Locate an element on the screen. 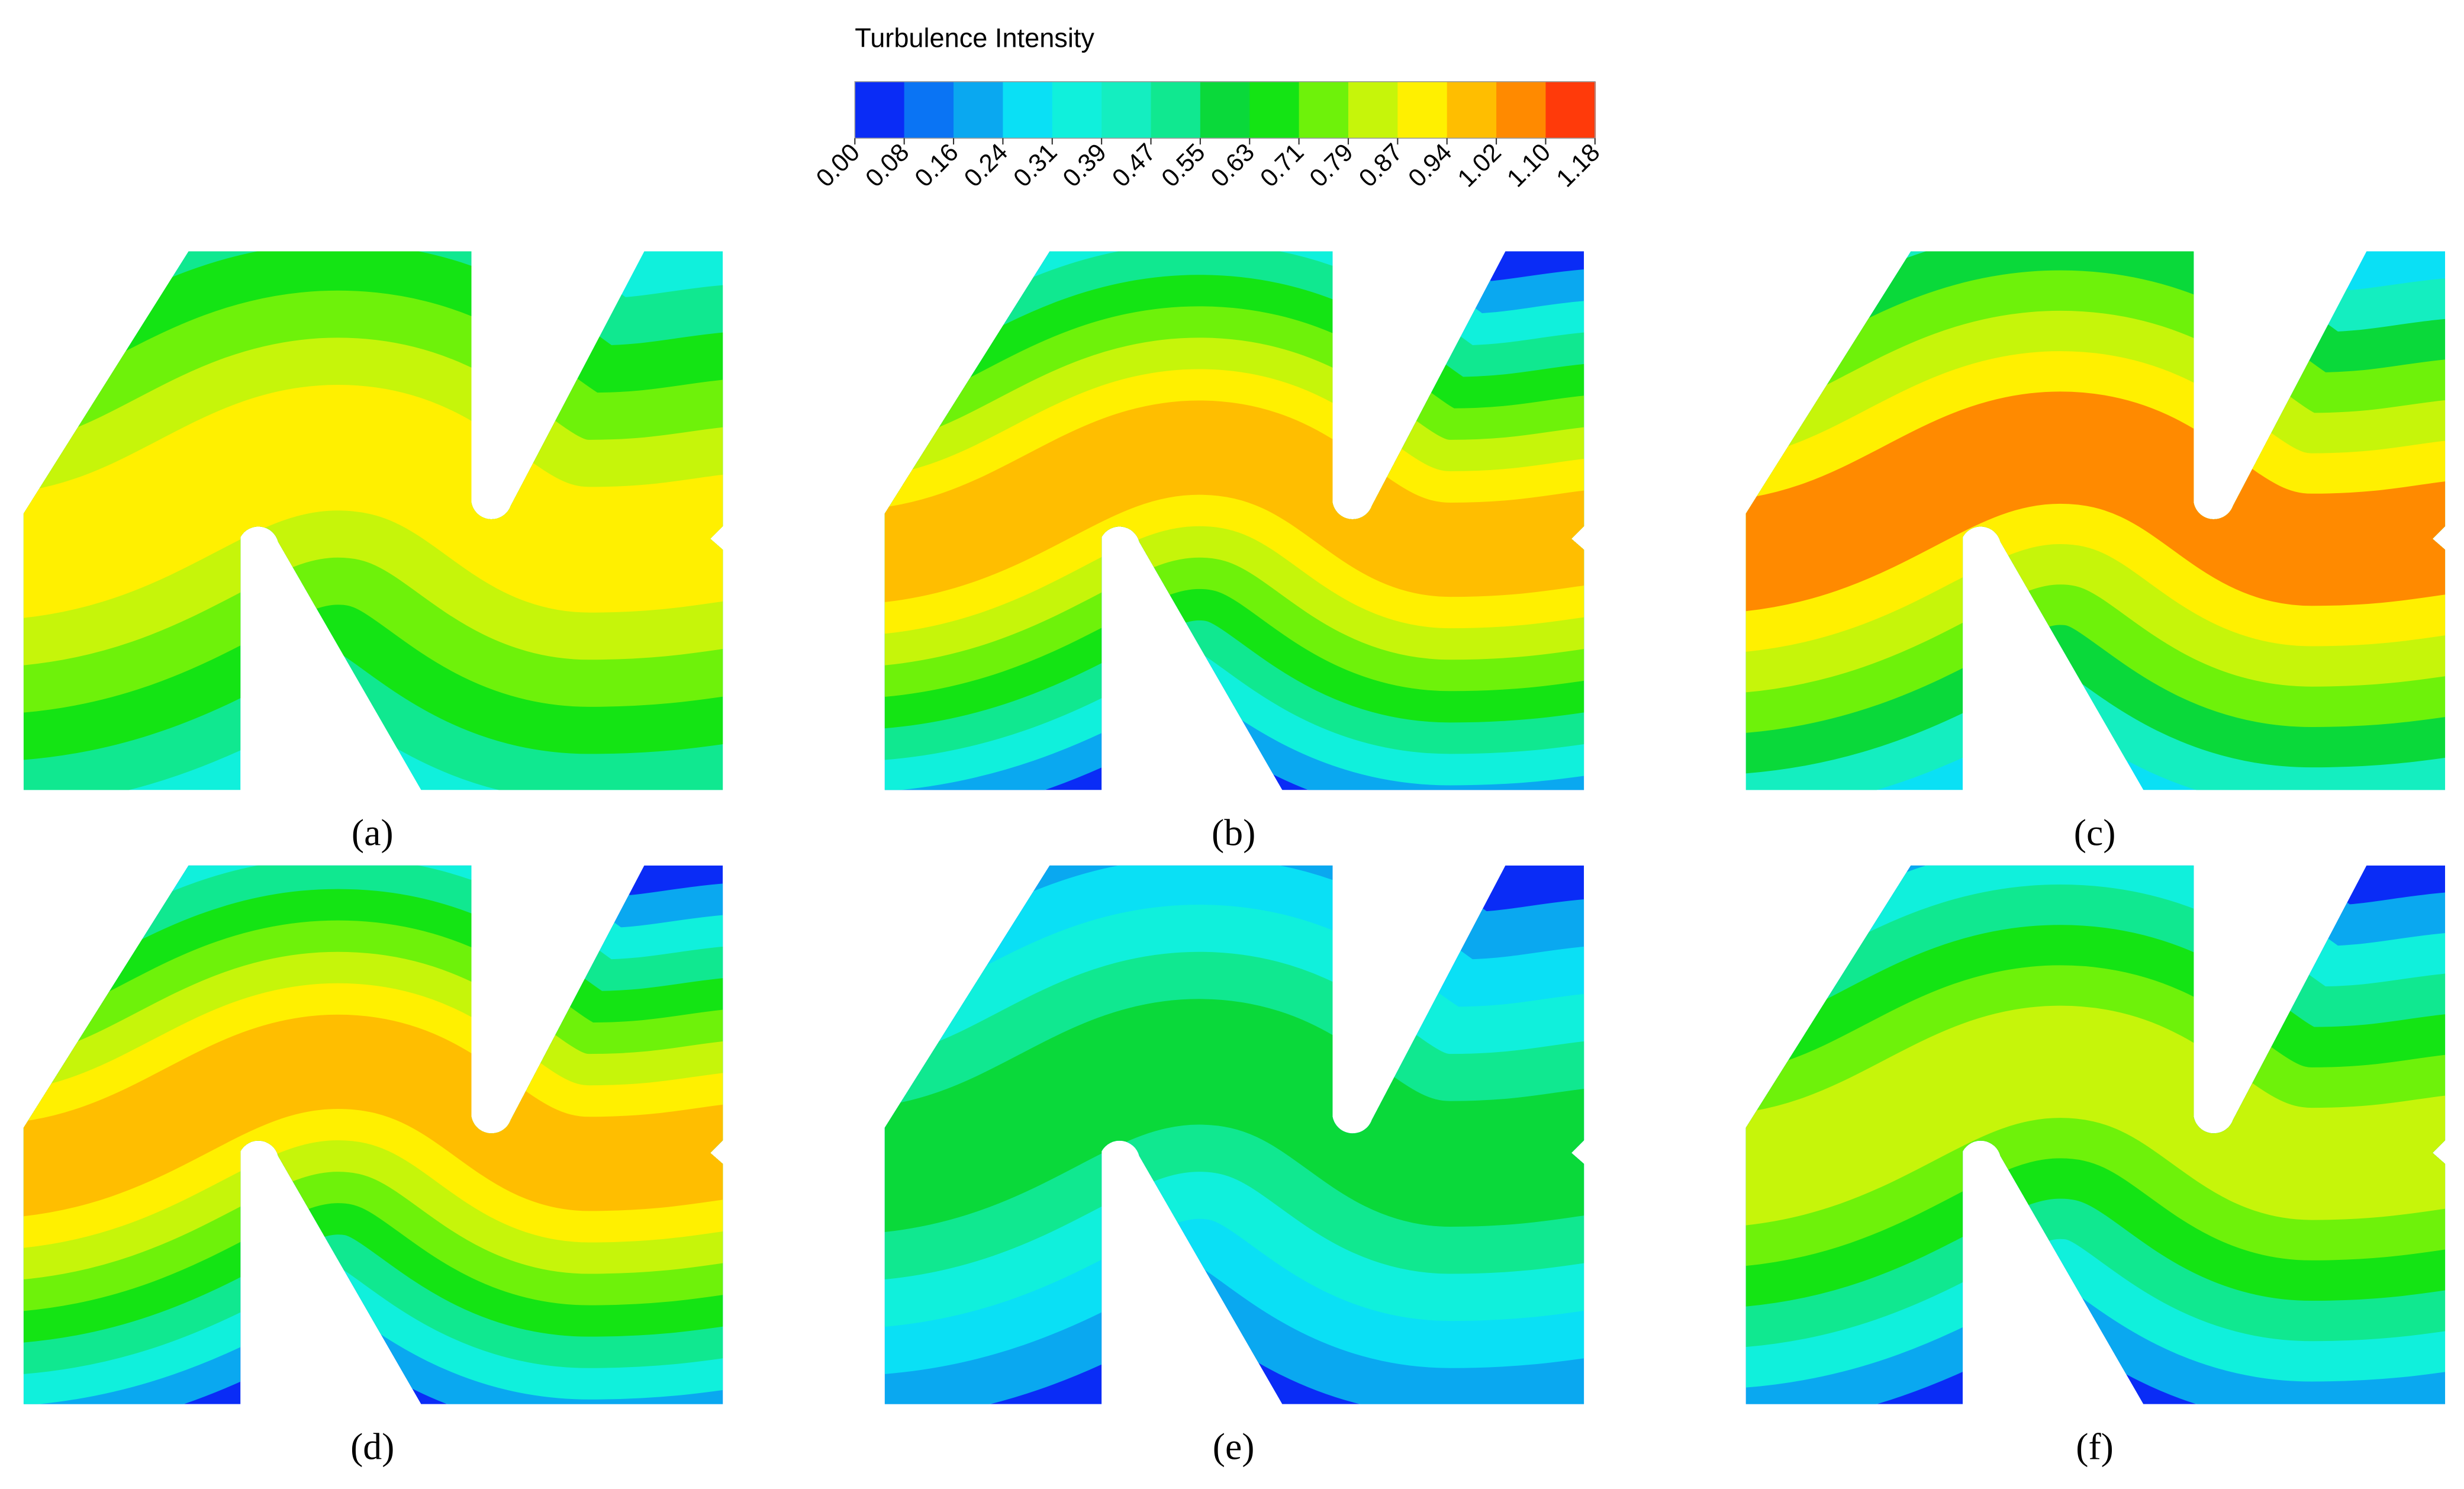  colorbar-frame is located at coordinates (1225, 110).